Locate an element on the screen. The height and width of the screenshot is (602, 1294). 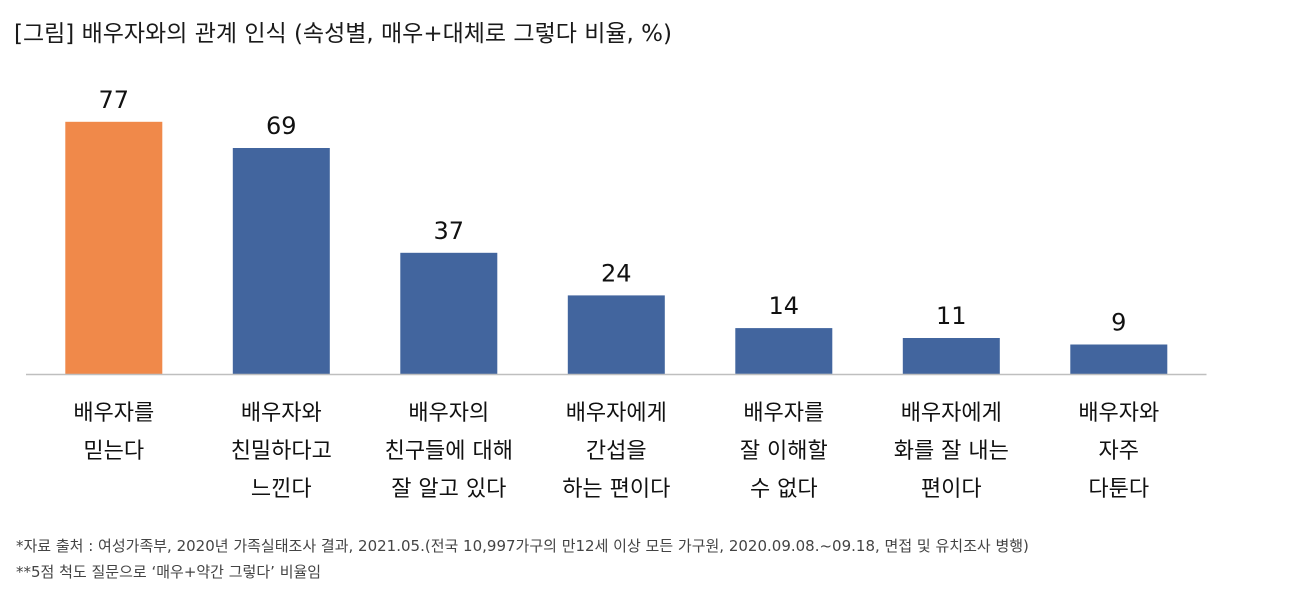
data-label-5: 14 is located at coordinates (784, 306).